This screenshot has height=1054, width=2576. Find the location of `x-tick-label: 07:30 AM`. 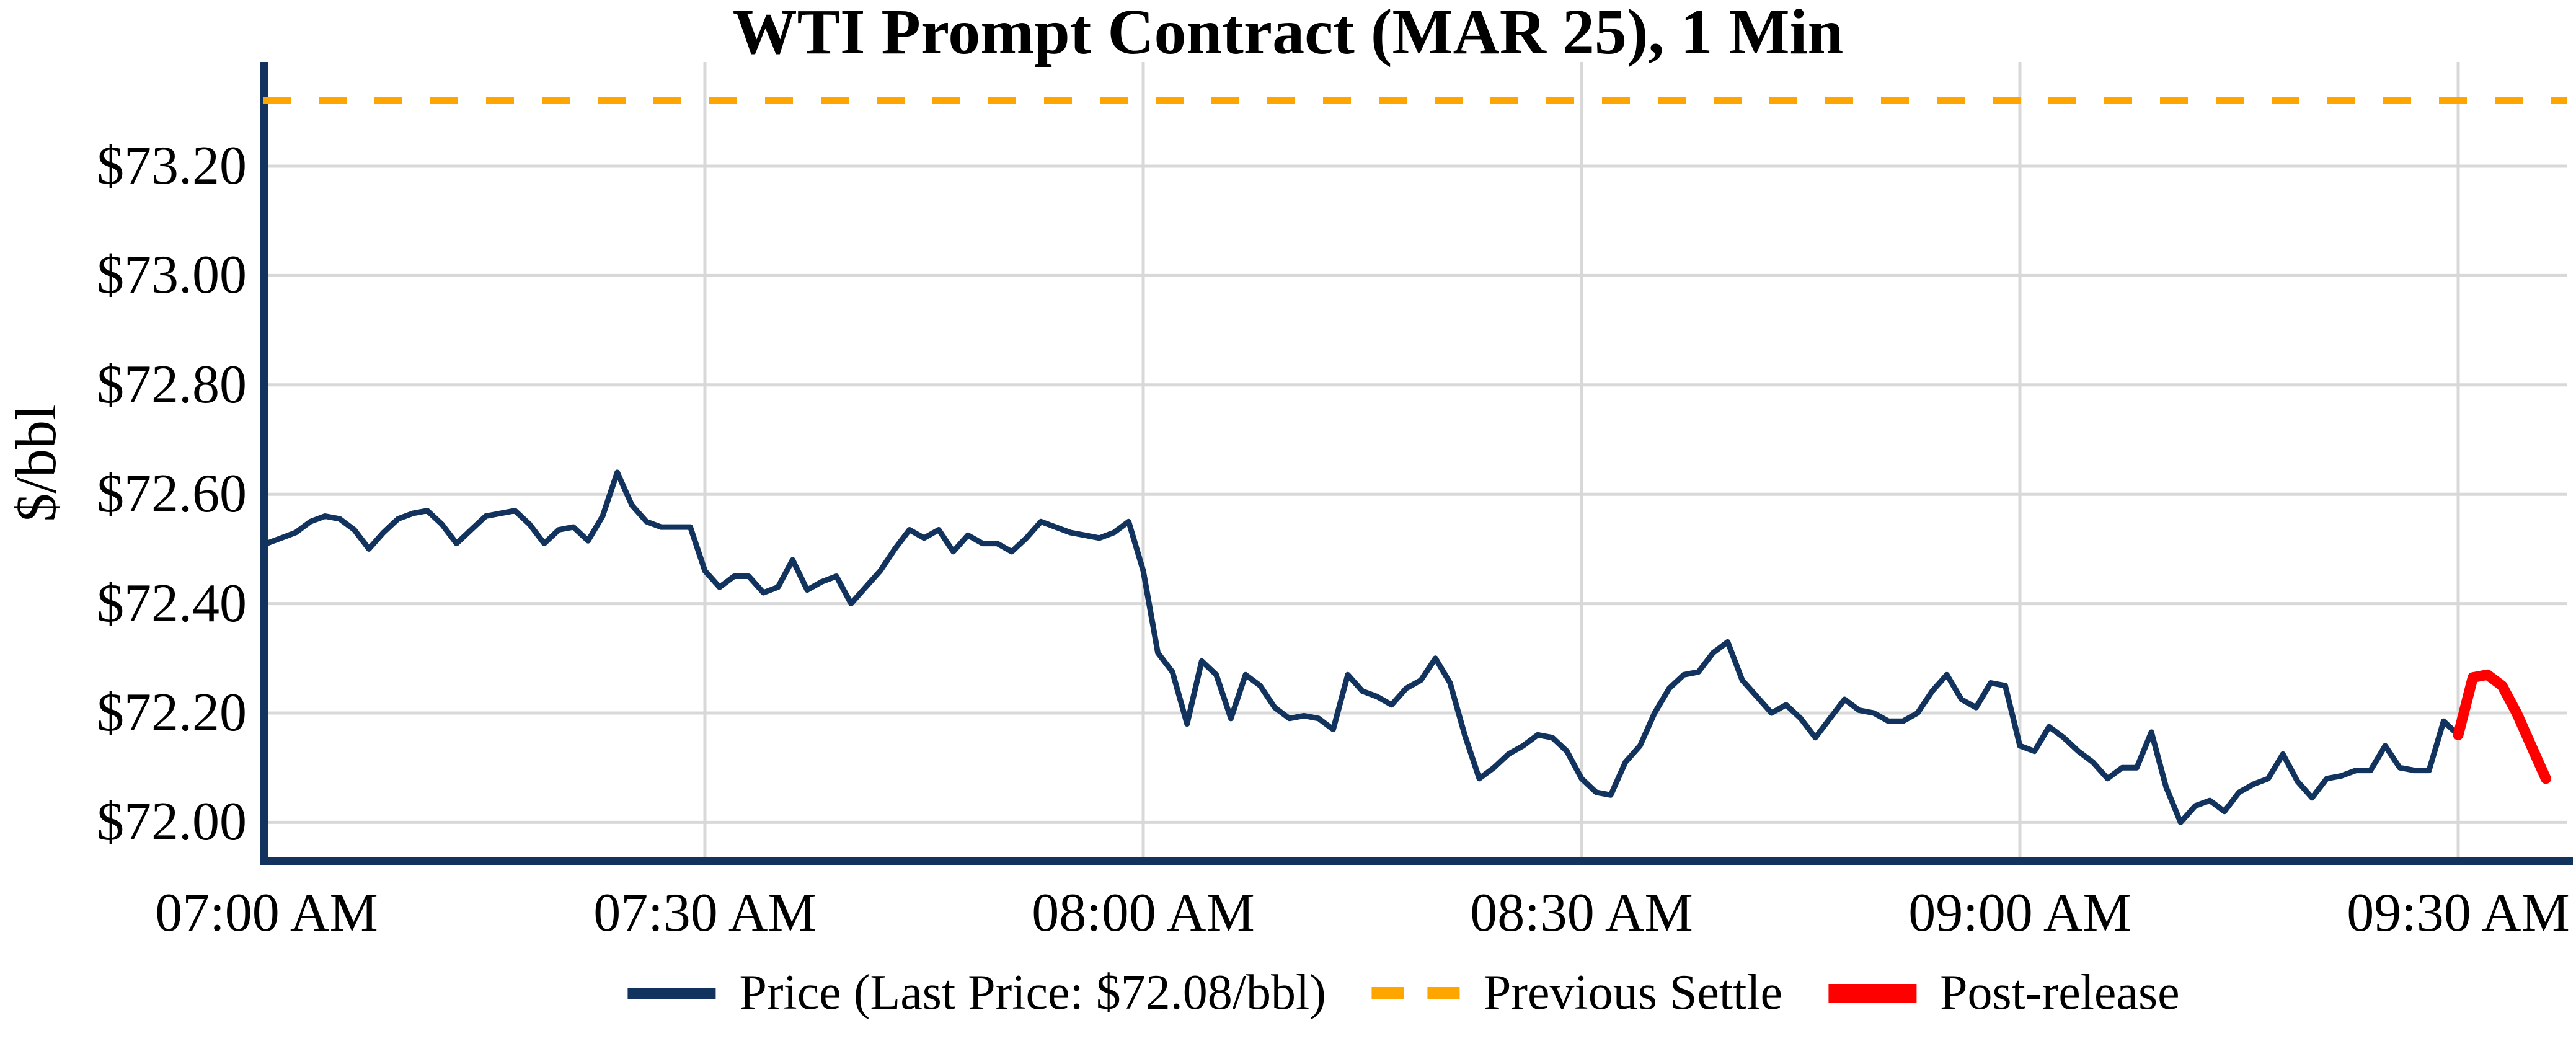

x-tick-label: 07:30 AM is located at coordinates (705, 913).